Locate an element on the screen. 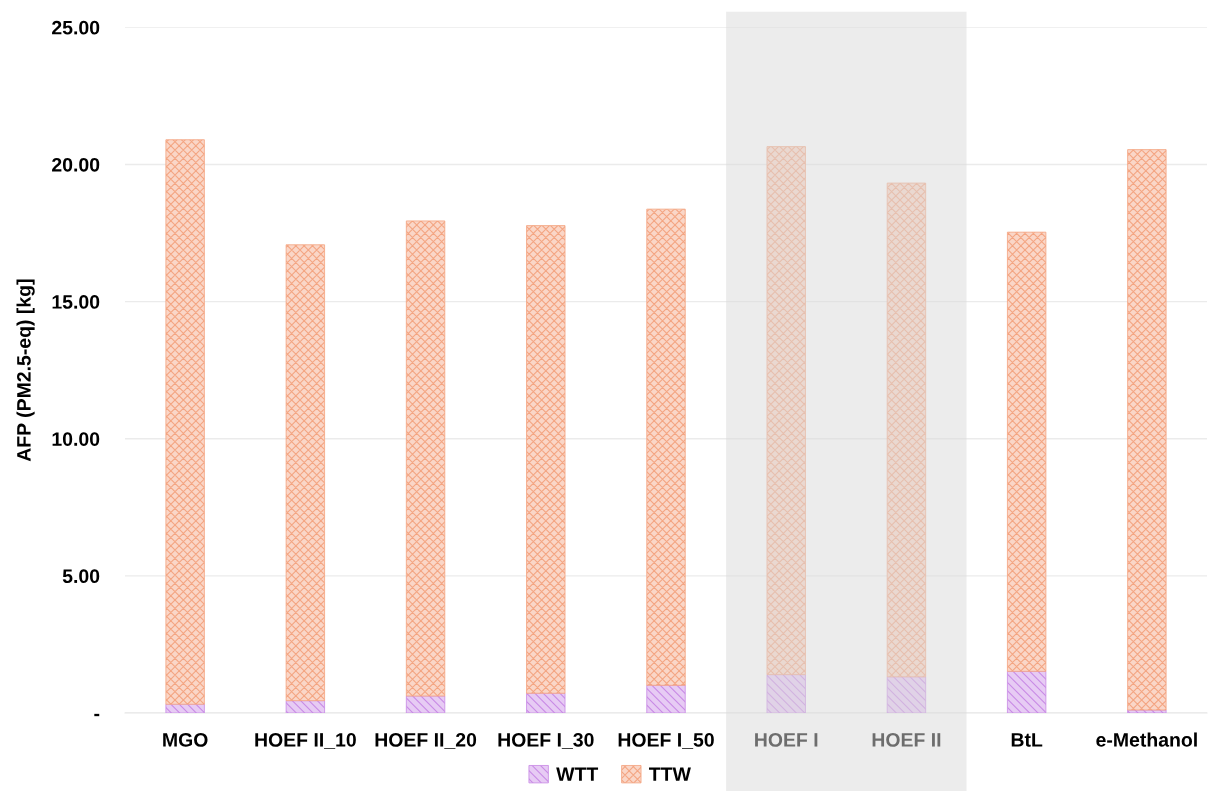  y-tick-label: 25.00 is located at coordinates (76, 27).